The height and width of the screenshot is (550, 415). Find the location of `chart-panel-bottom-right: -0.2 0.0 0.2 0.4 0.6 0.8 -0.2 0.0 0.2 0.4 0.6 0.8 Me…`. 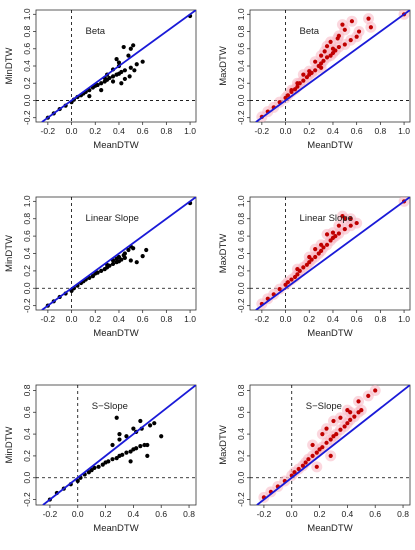

chart-panel-bottom-right: -0.2 0.0 0.2 0.4 0.6 0.8 -0.2 0.0 0.2 0.4 0.6 0.8 Me… is located at coordinates (314, 459).